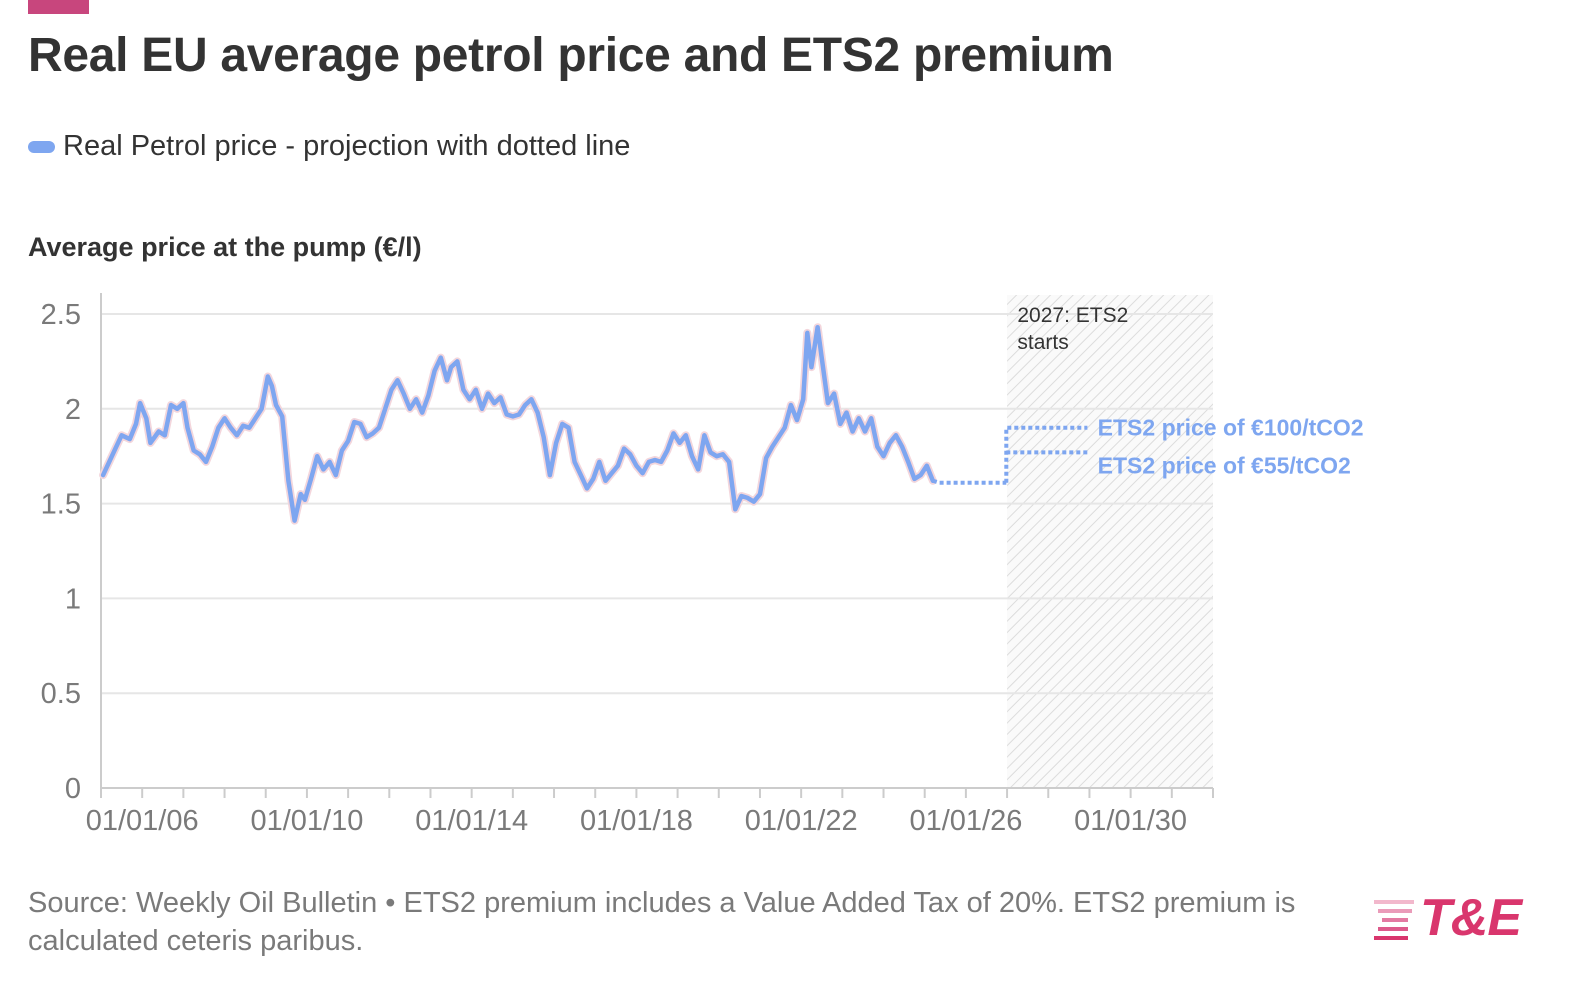 The image size is (1588, 1000). I want to click on y-tick-label: 2.5, so click(61, 315).